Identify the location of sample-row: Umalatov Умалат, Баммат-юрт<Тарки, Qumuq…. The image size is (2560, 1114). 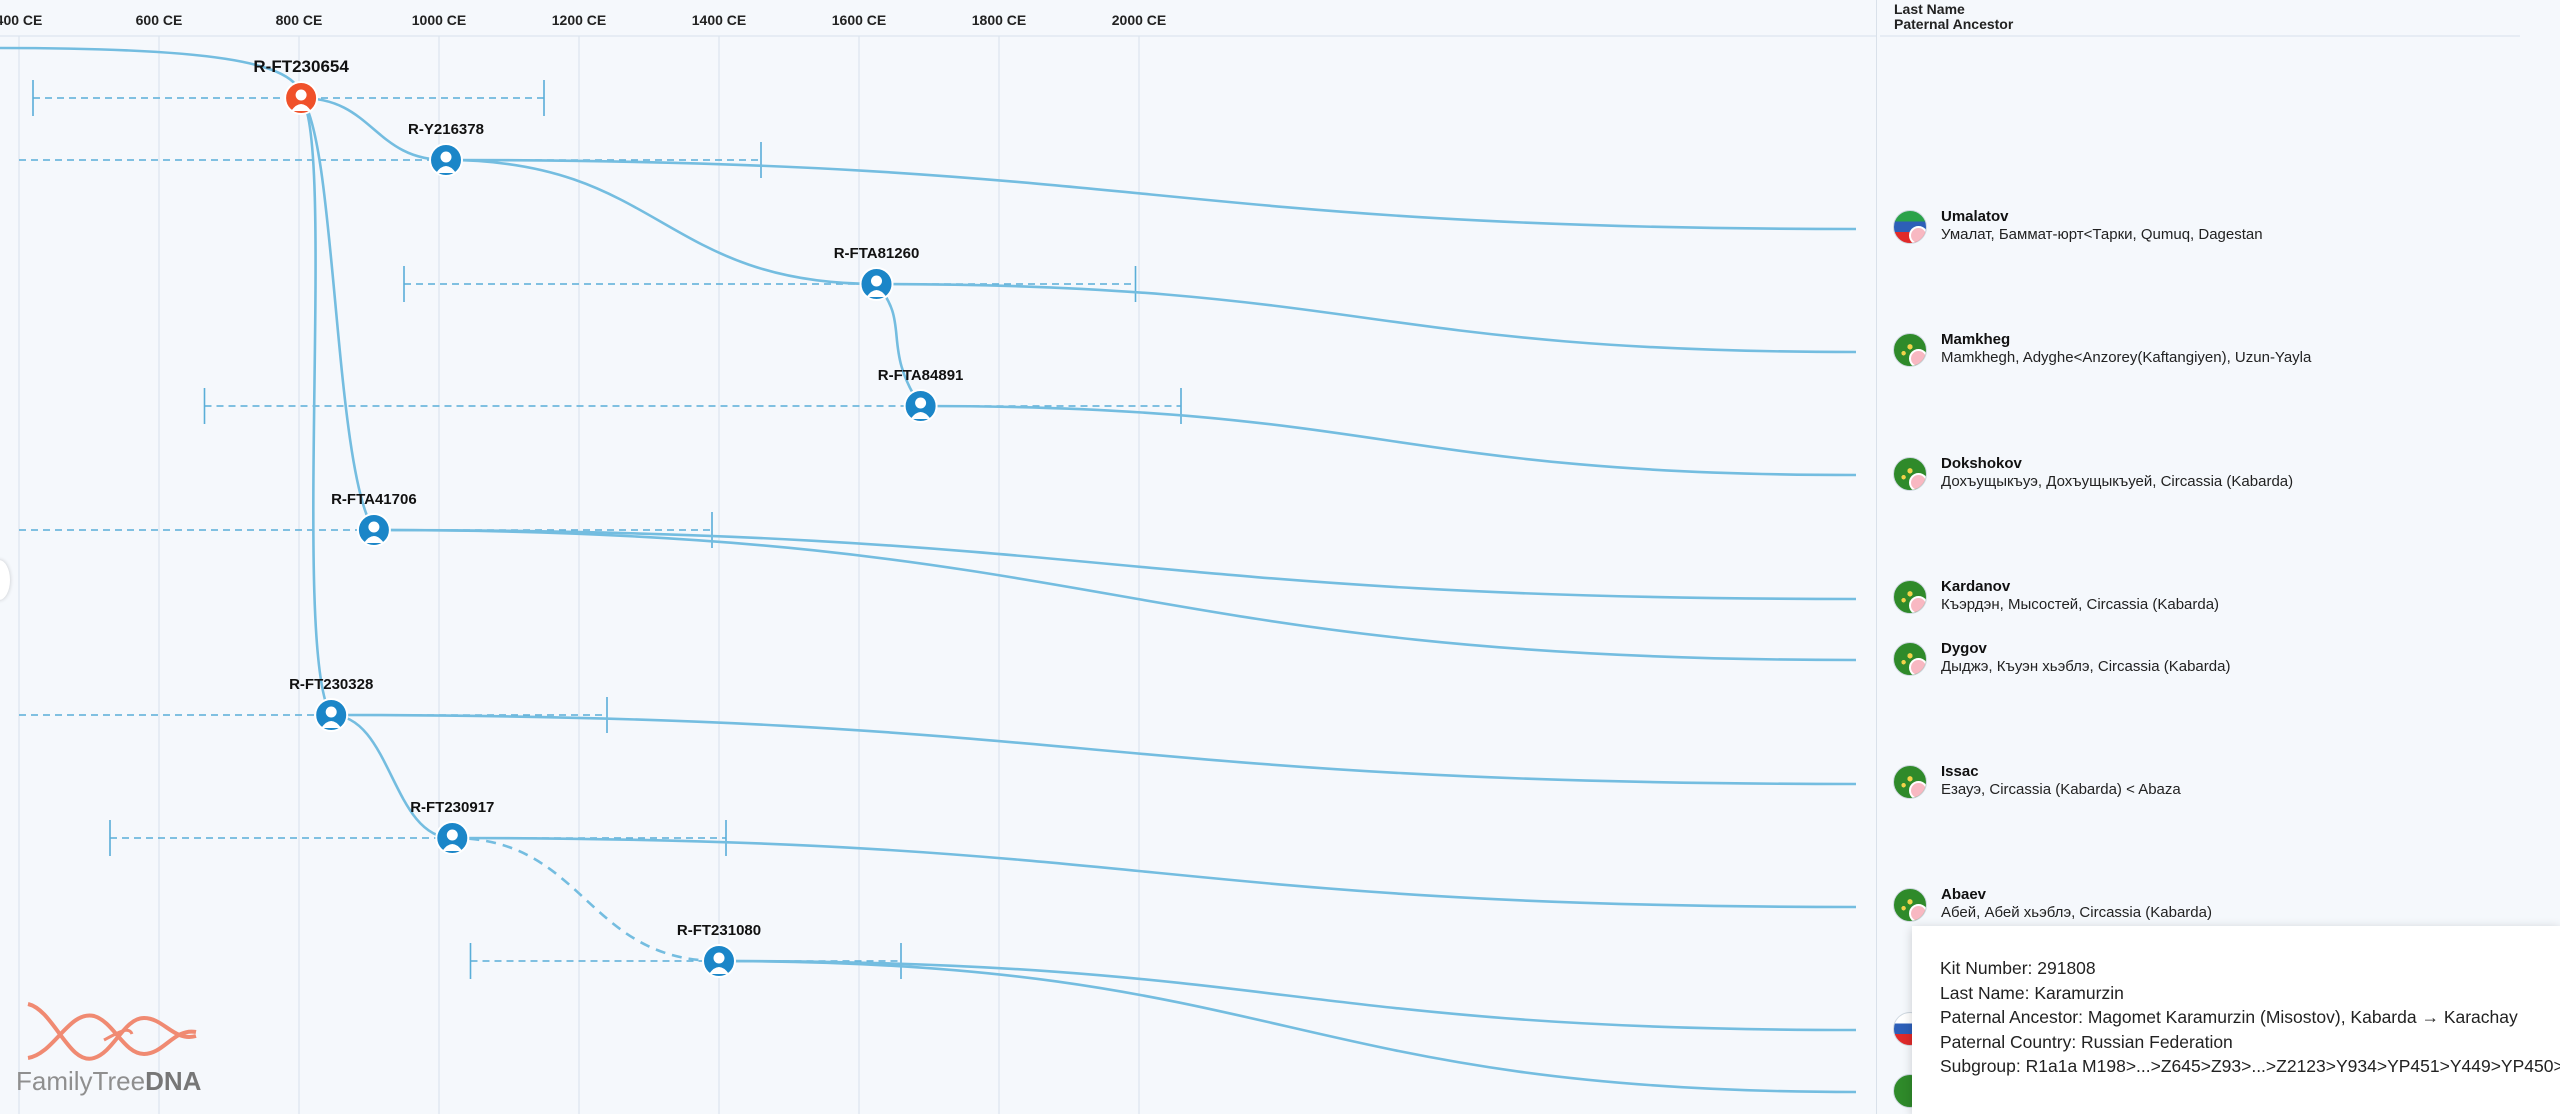
(2213, 228).